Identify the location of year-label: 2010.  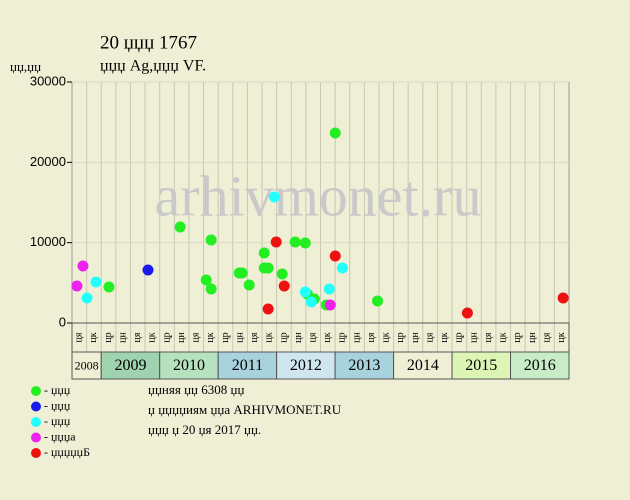
(189, 365).